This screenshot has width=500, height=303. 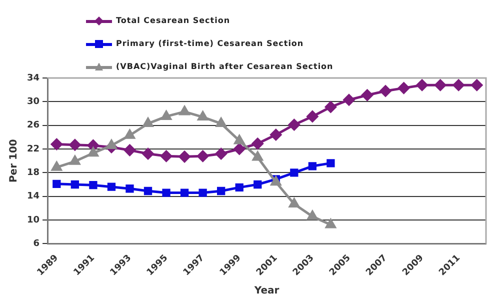 I want to click on y-tick-label: 6, so click(x=36, y=243).